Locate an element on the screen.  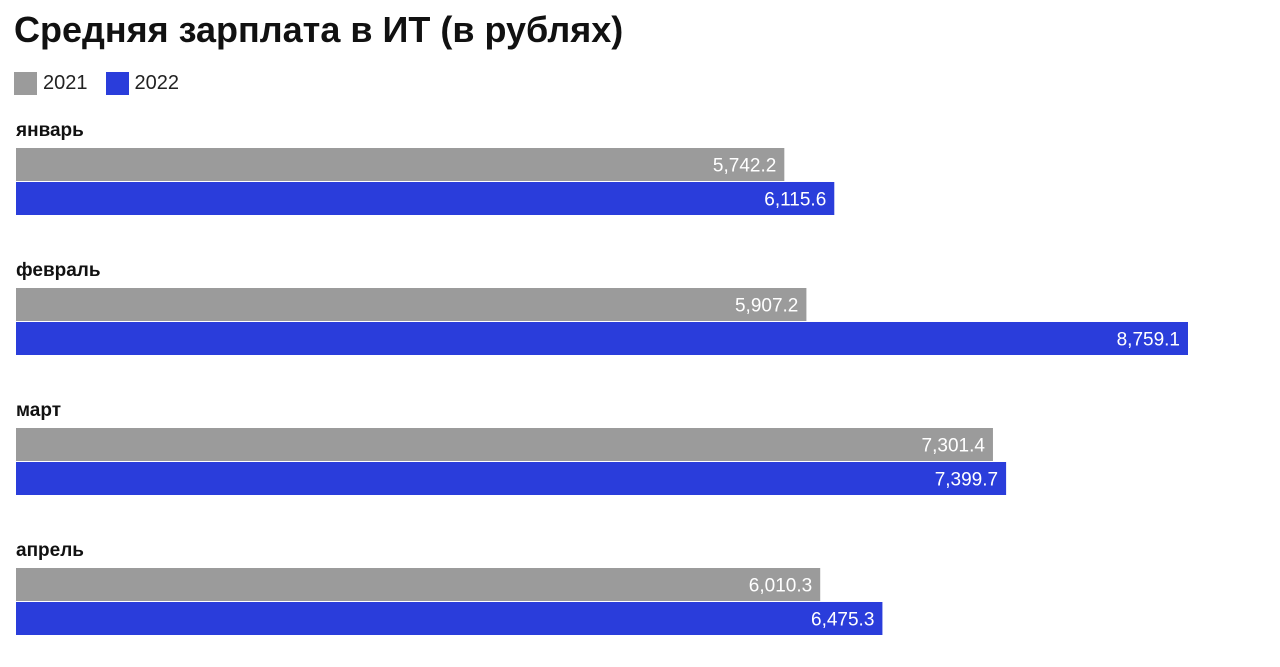
value-label-2021: 5,907.2 is located at coordinates (766, 306).